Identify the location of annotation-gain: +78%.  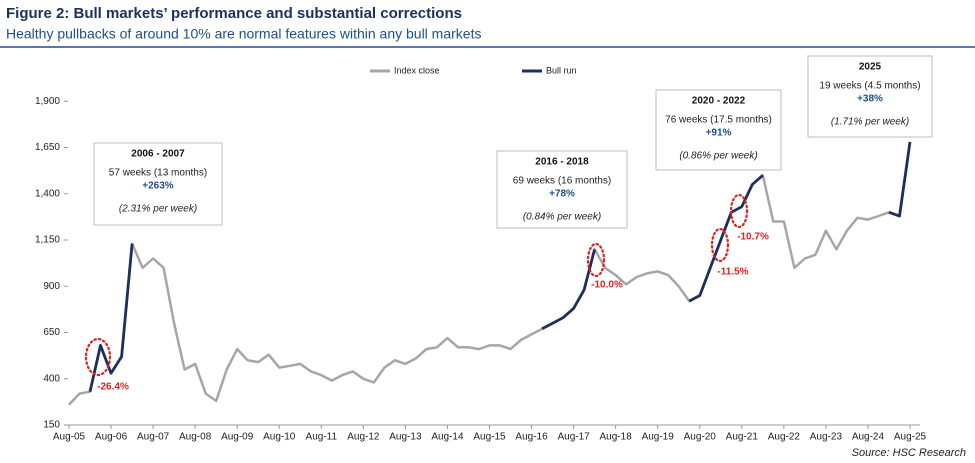
(562, 194).